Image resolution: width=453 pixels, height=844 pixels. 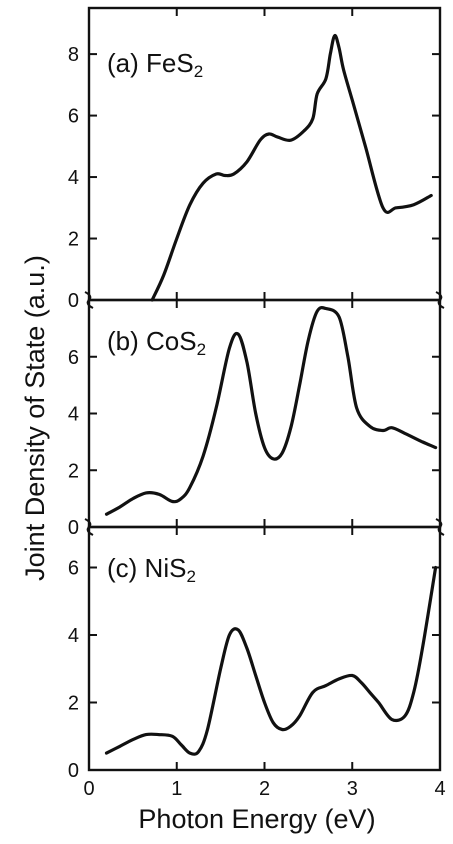 I want to click on x-axis-title: Photon Energy (eV), so click(x=256, y=819).